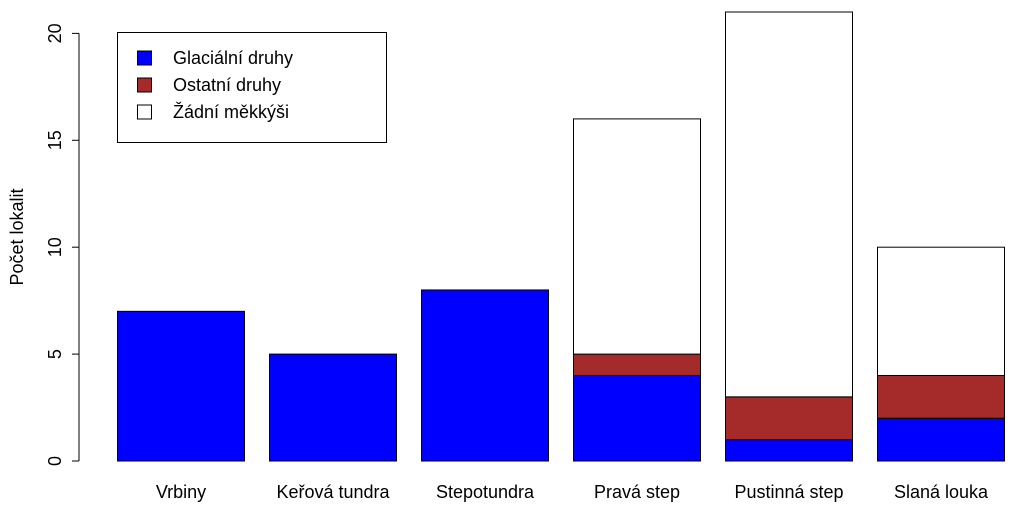  What do you see at coordinates (789, 204) in the screenshot?
I see `bar-zadni-mekkysi-pustinna-step` at bounding box center [789, 204].